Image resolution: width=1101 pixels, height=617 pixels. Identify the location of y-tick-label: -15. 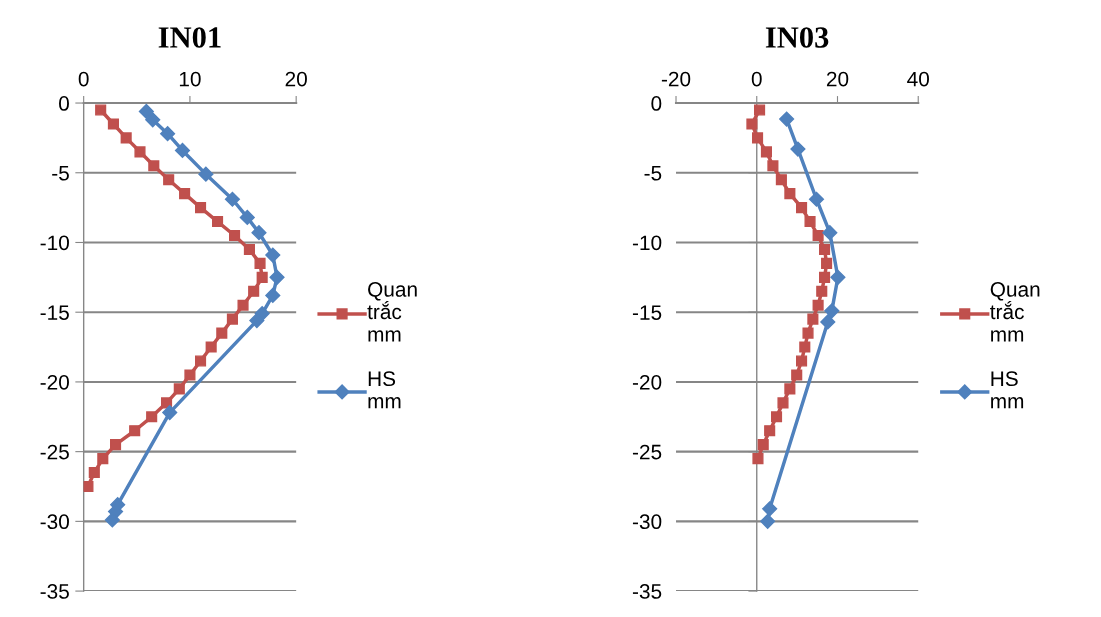
(54, 312).